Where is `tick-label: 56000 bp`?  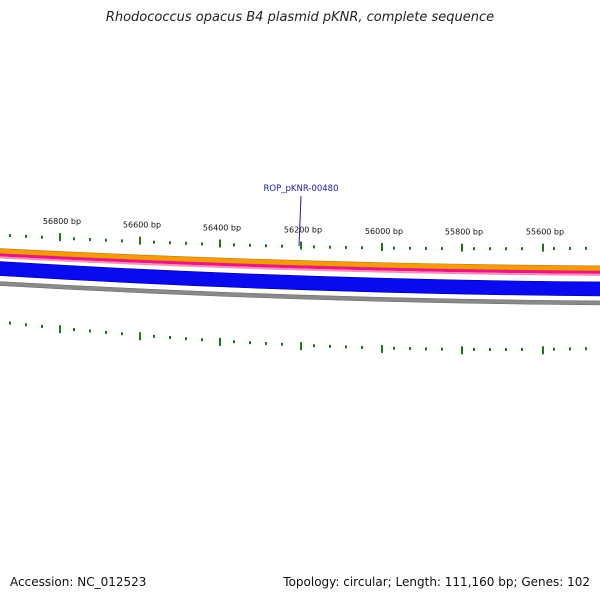 tick-label: 56000 bp is located at coordinates (384, 231).